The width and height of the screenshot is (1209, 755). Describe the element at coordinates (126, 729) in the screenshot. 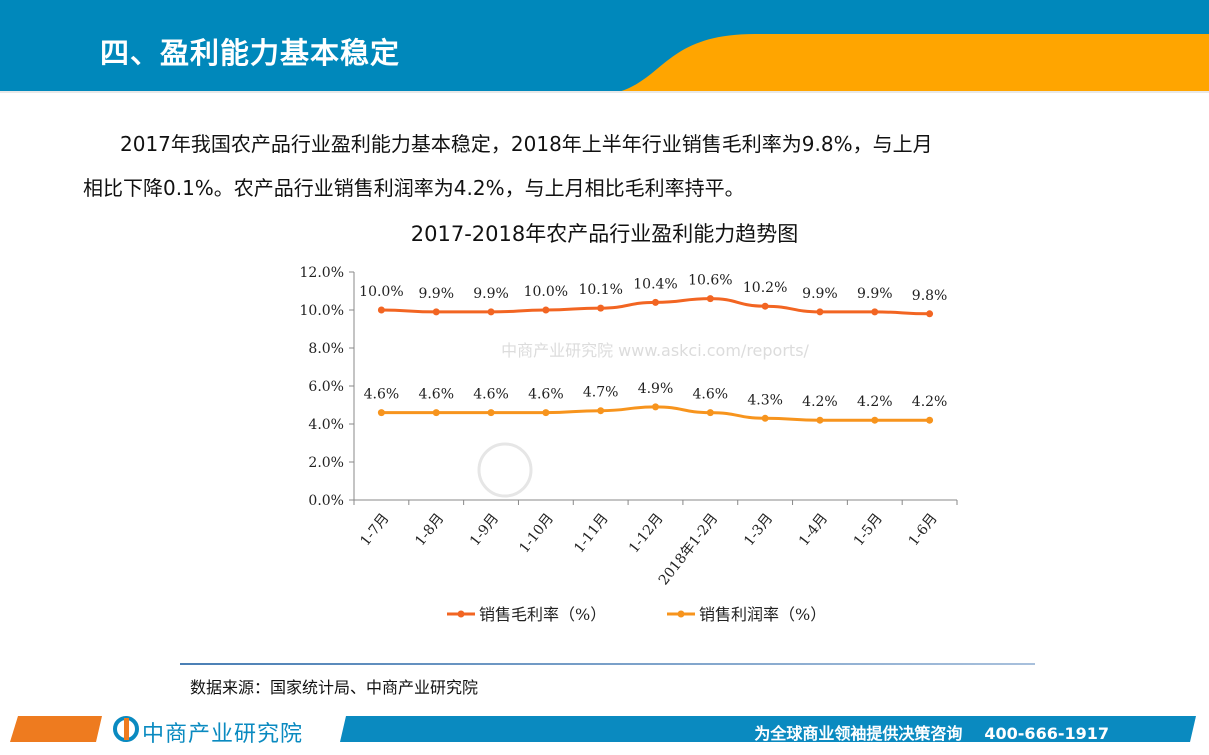

I see `logo-icon` at that location.